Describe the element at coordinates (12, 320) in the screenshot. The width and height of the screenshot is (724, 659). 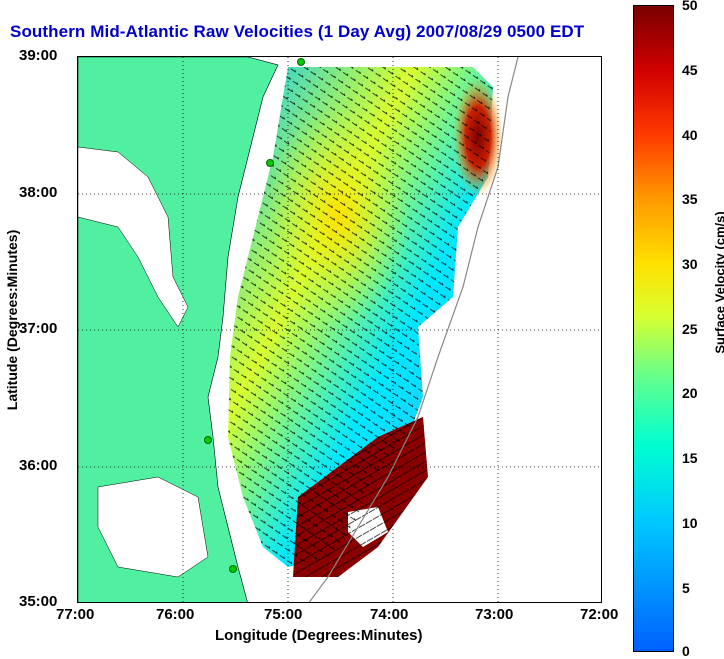
I see `y-axis-label: Latitude (Degrees:Minutes)` at that location.